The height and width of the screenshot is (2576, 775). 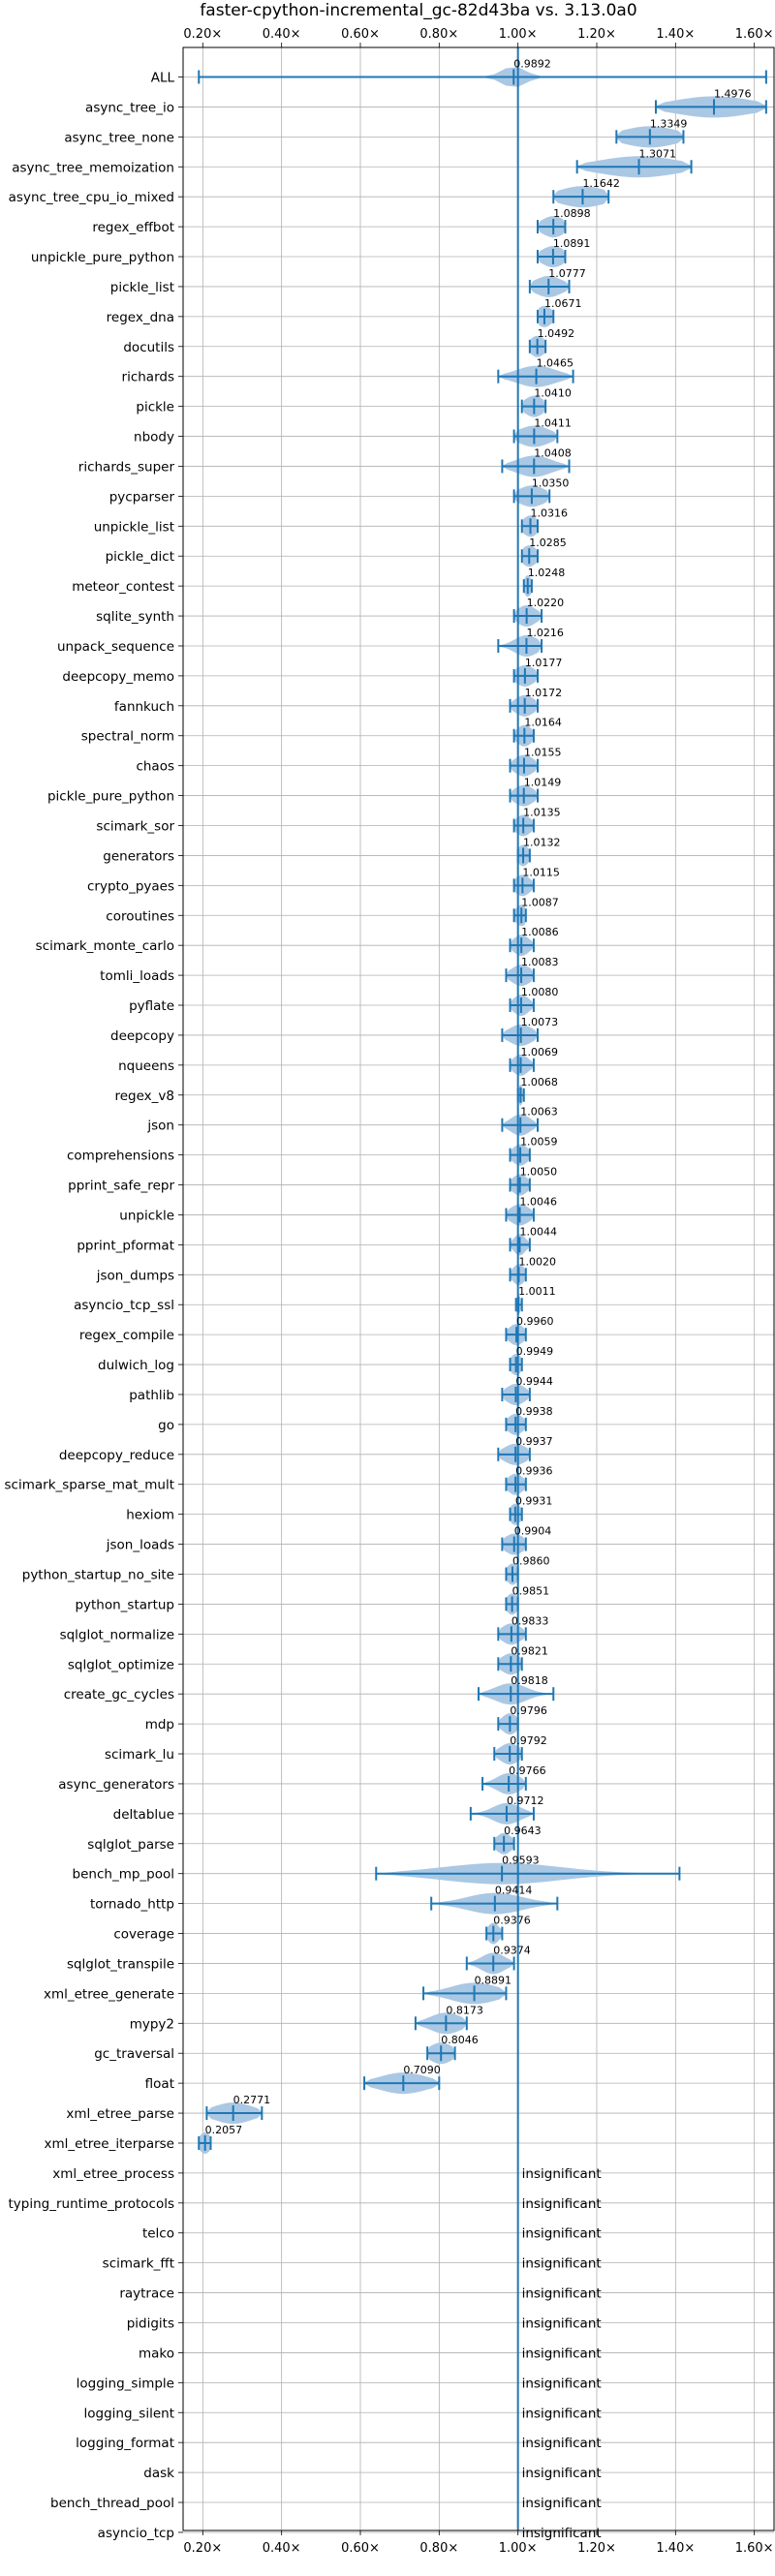 What do you see at coordinates (125, 2443) in the screenshot?
I see `category-label: logging_format` at bounding box center [125, 2443].